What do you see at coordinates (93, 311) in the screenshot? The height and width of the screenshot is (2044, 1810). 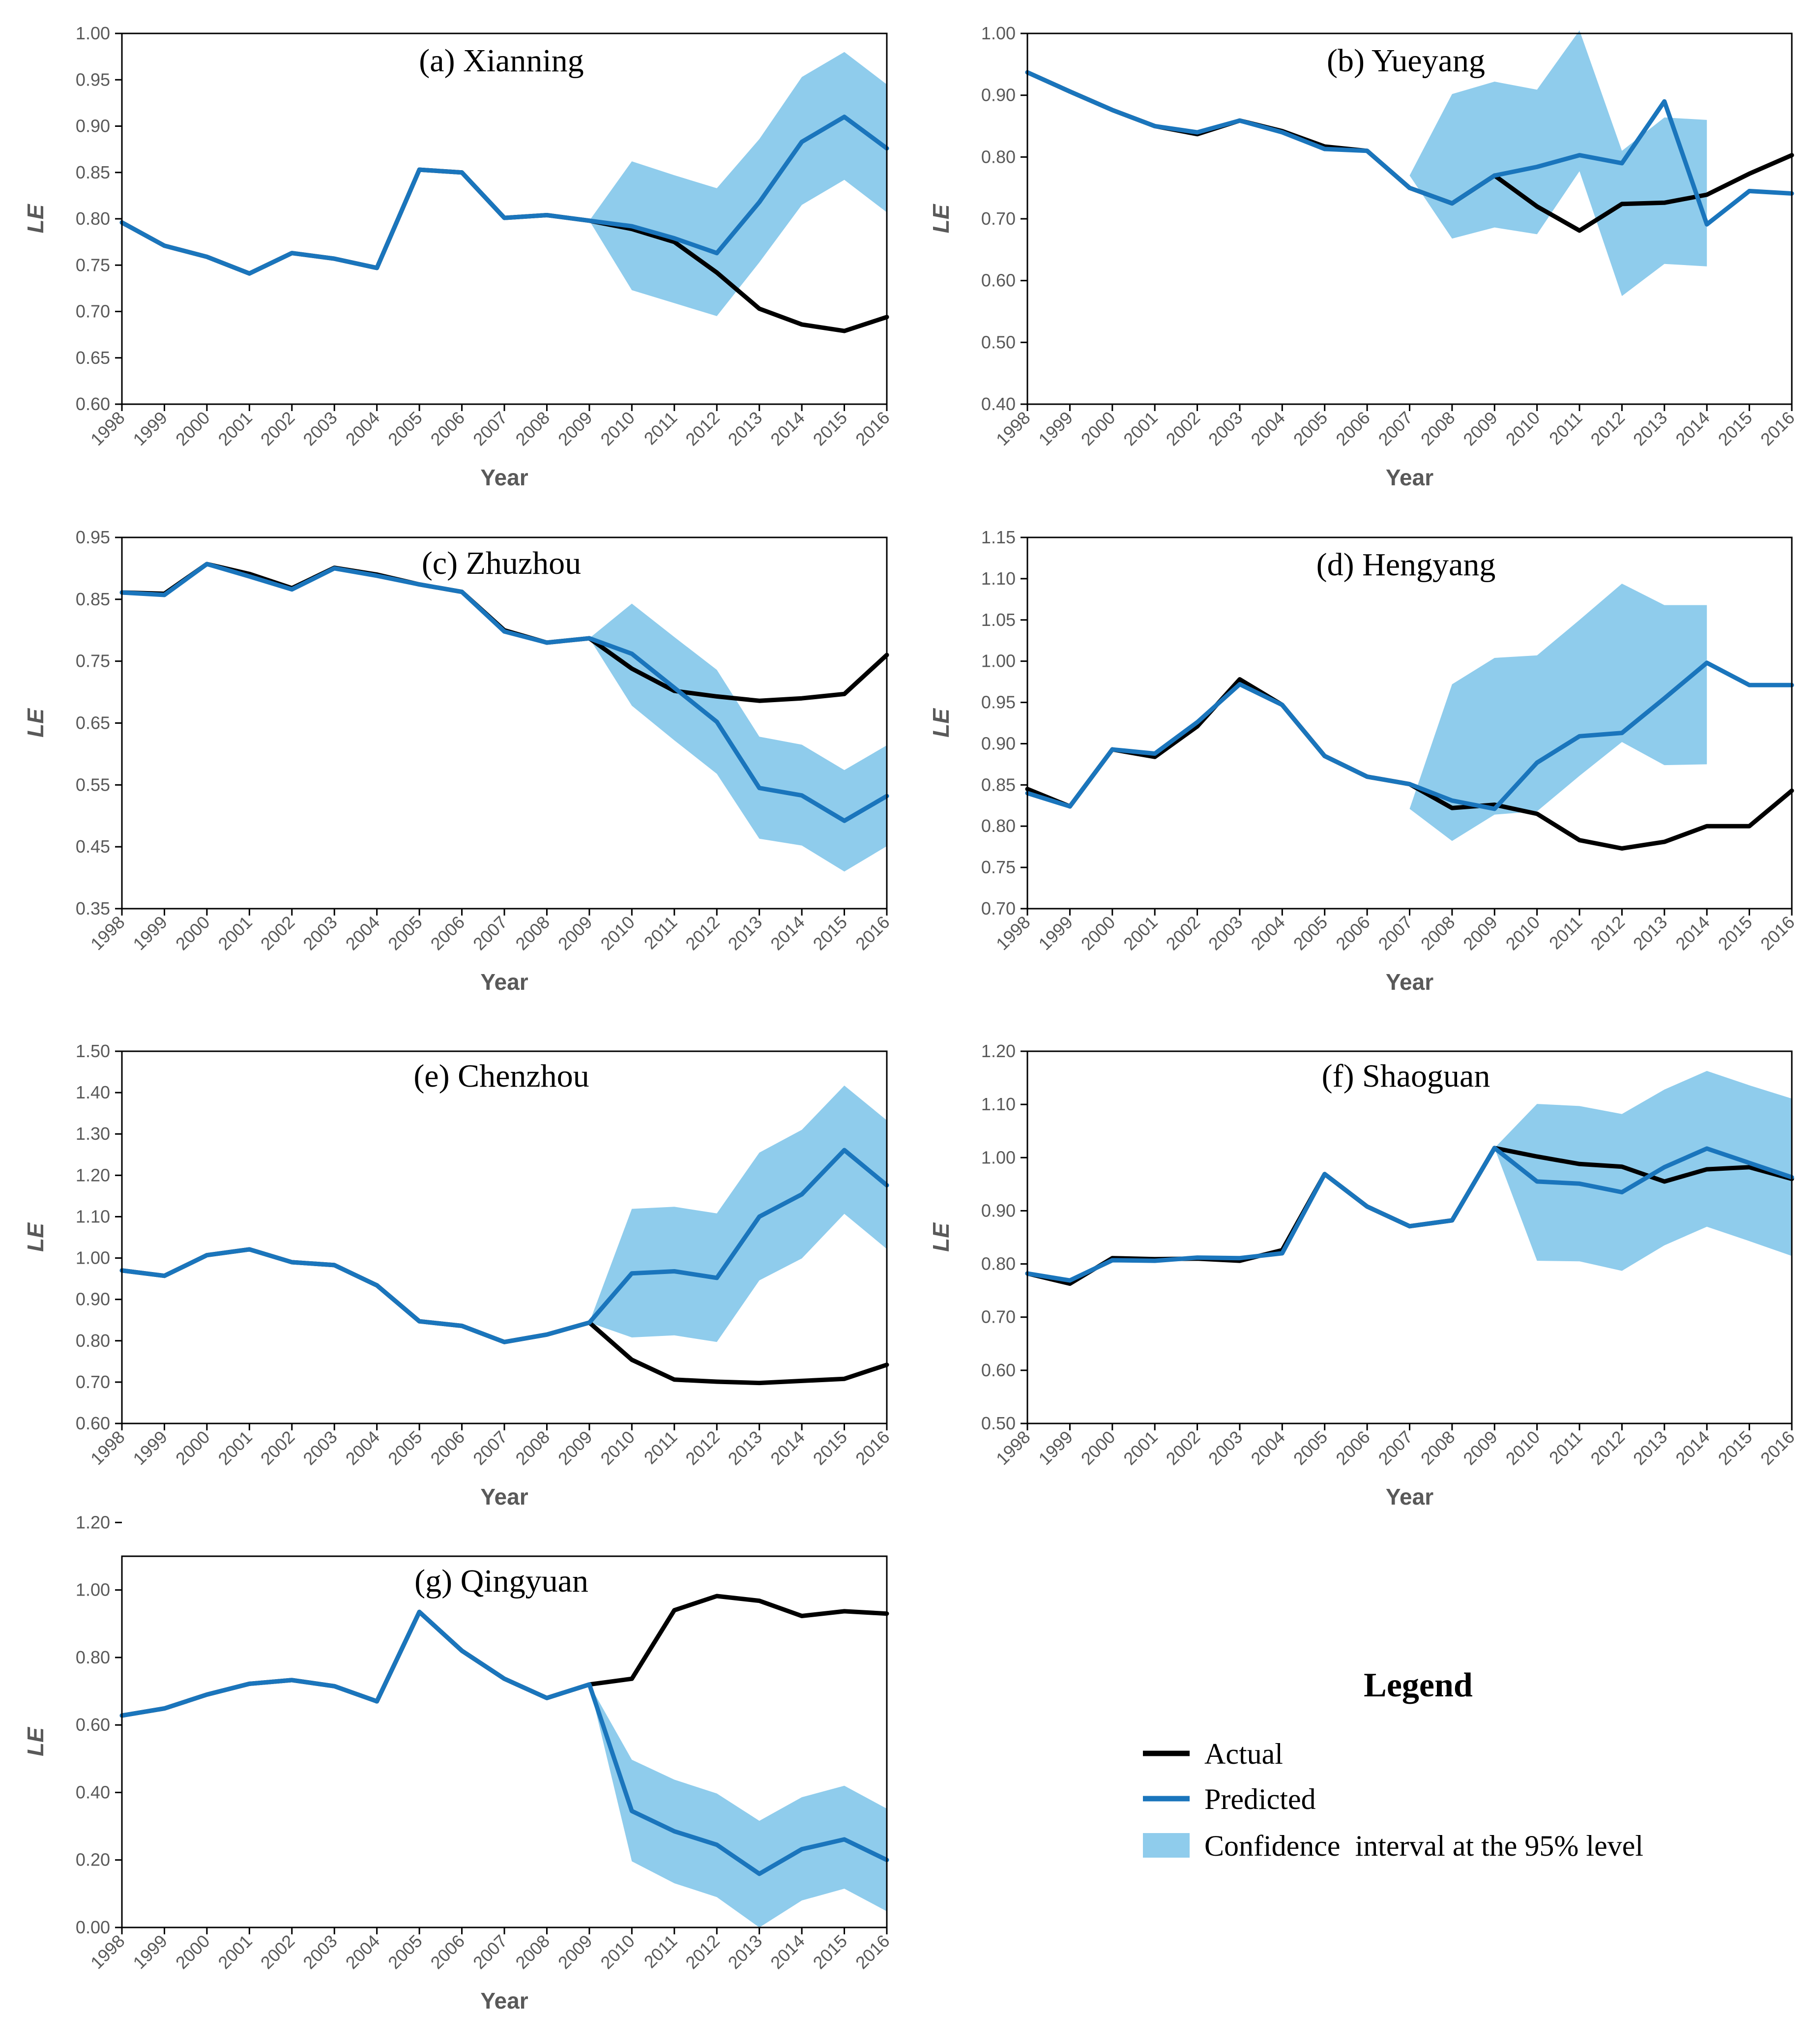 I see `panel-a-ytick-label: 0.70` at bounding box center [93, 311].